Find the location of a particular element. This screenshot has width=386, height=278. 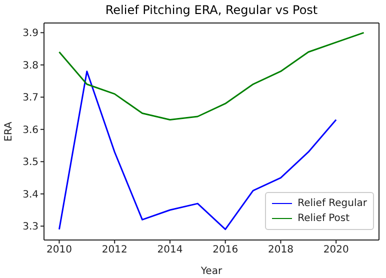

x-tick-label: 2020 is located at coordinates (336, 250).